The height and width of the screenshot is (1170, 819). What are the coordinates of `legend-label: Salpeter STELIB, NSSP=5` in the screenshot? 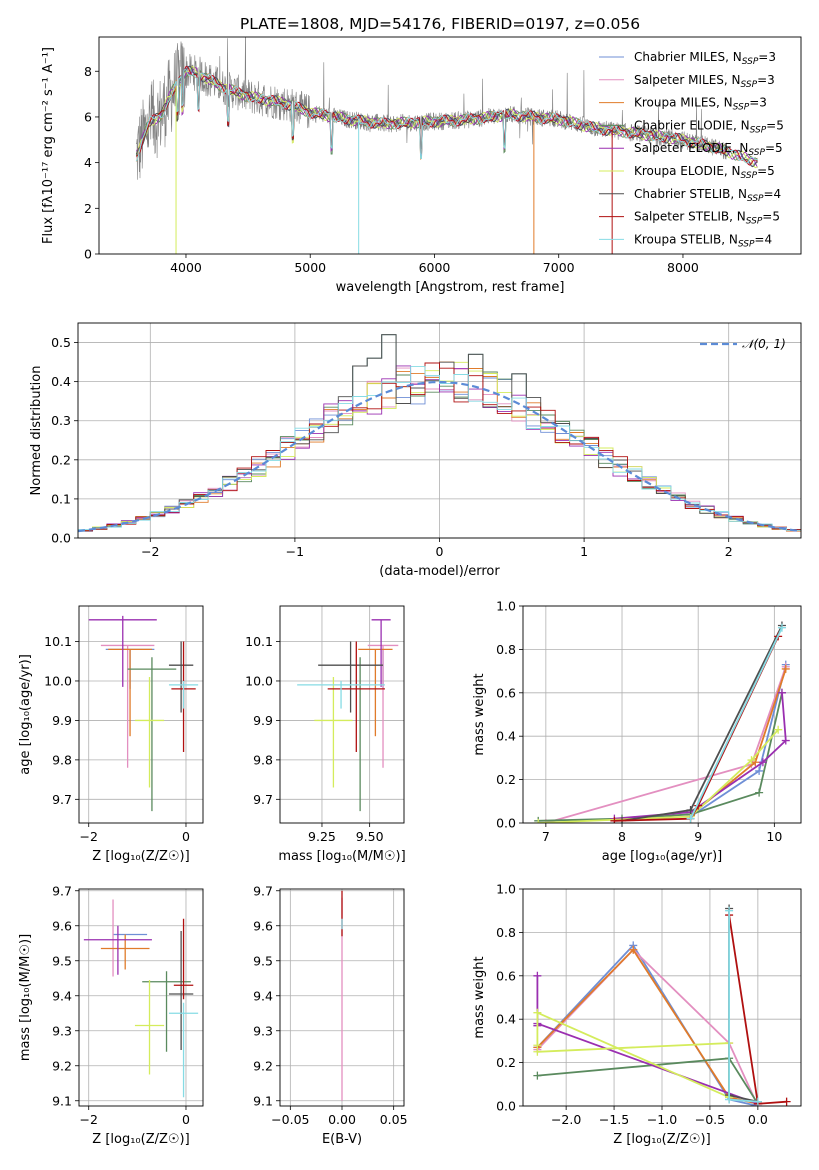 It's located at (707, 218).